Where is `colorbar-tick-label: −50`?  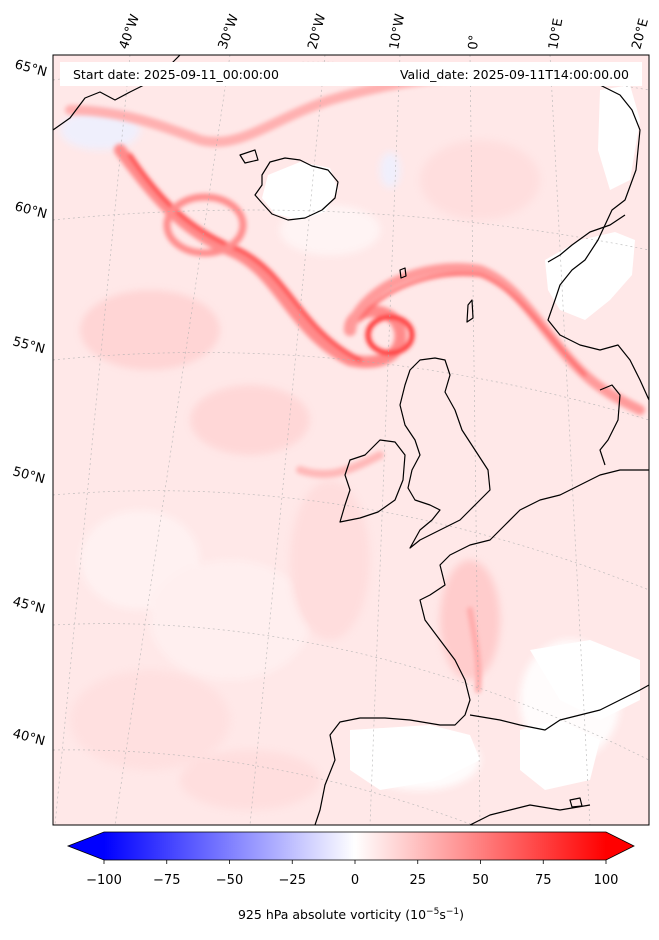
colorbar-tick-label: −50 is located at coordinates (229, 880).